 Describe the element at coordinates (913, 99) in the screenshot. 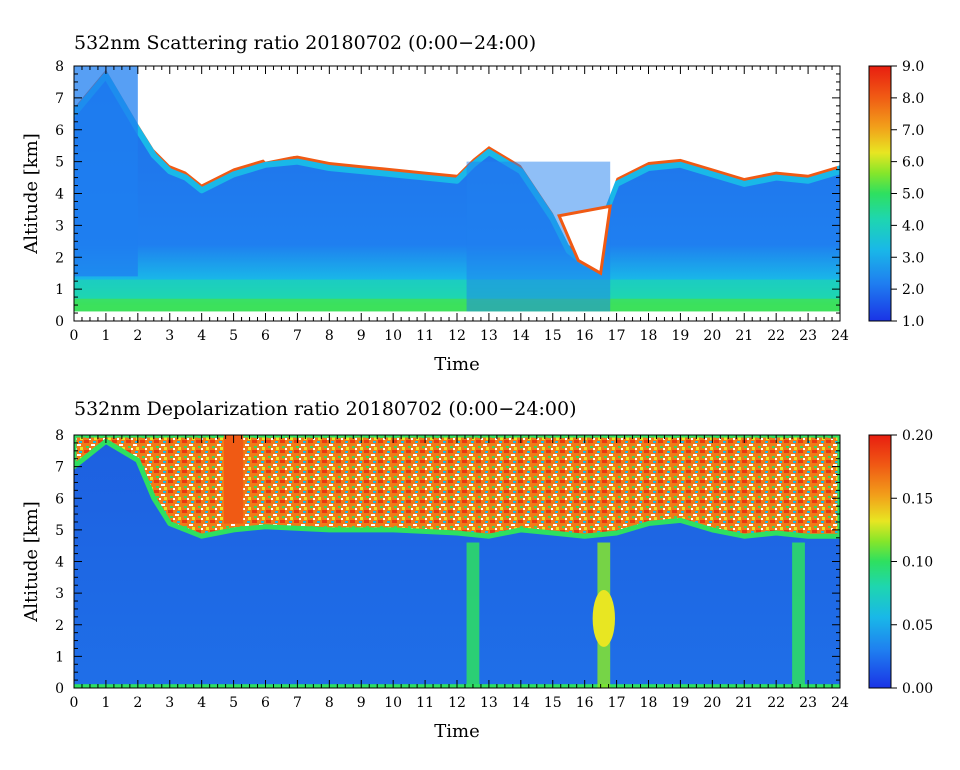

I see `colorbar-tick-label: 8.0` at that location.